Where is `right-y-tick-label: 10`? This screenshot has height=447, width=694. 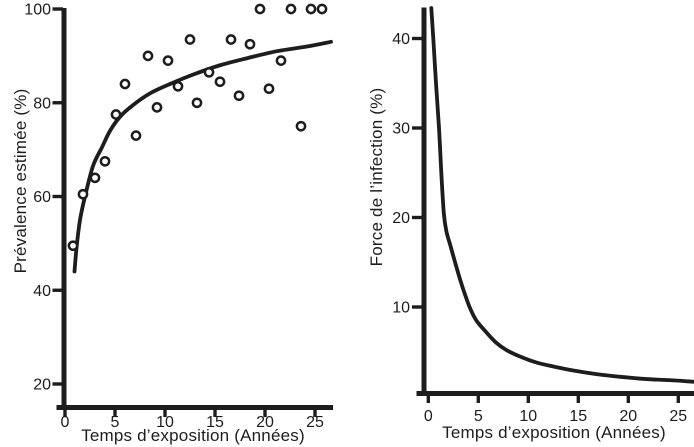 right-y-tick-label: 10 is located at coordinates (401, 308).